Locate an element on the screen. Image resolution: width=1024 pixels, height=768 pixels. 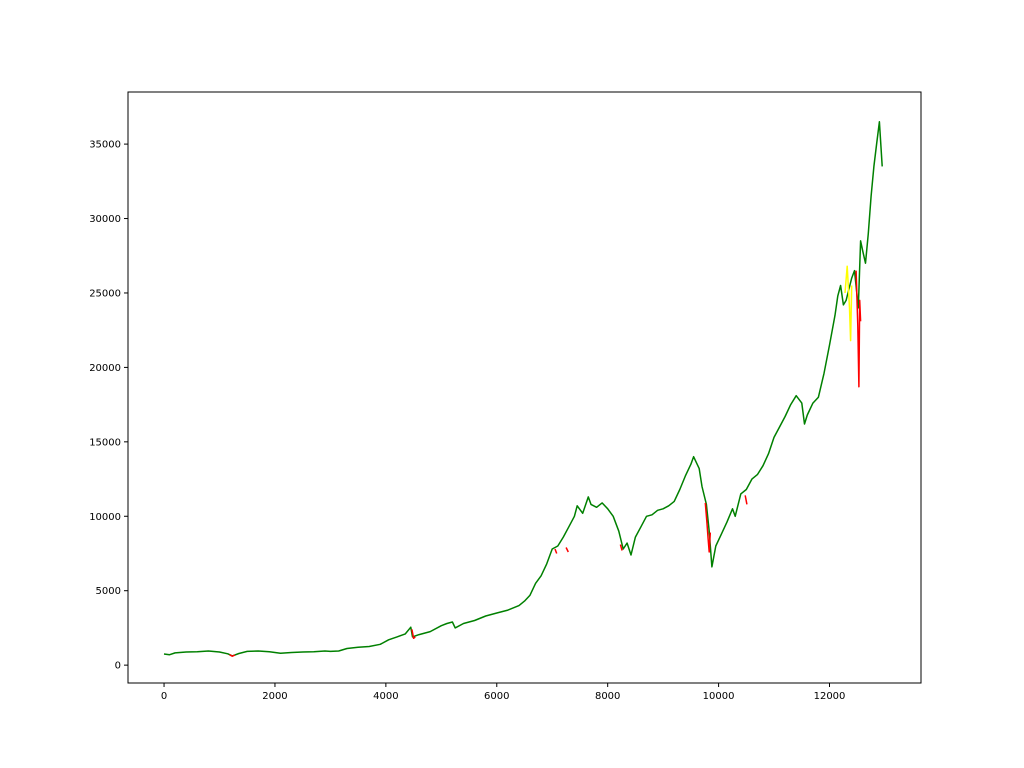
x-tick-label: 2000 is located at coordinates (274, 696).